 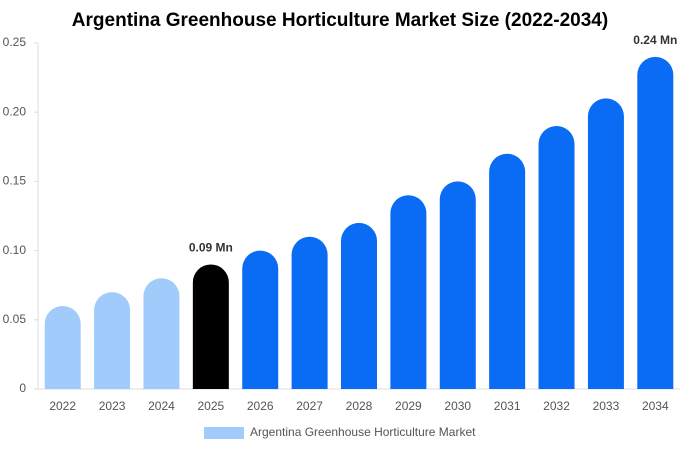 I want to click on x-tick-label: 2029, so click(x=408, y=406).